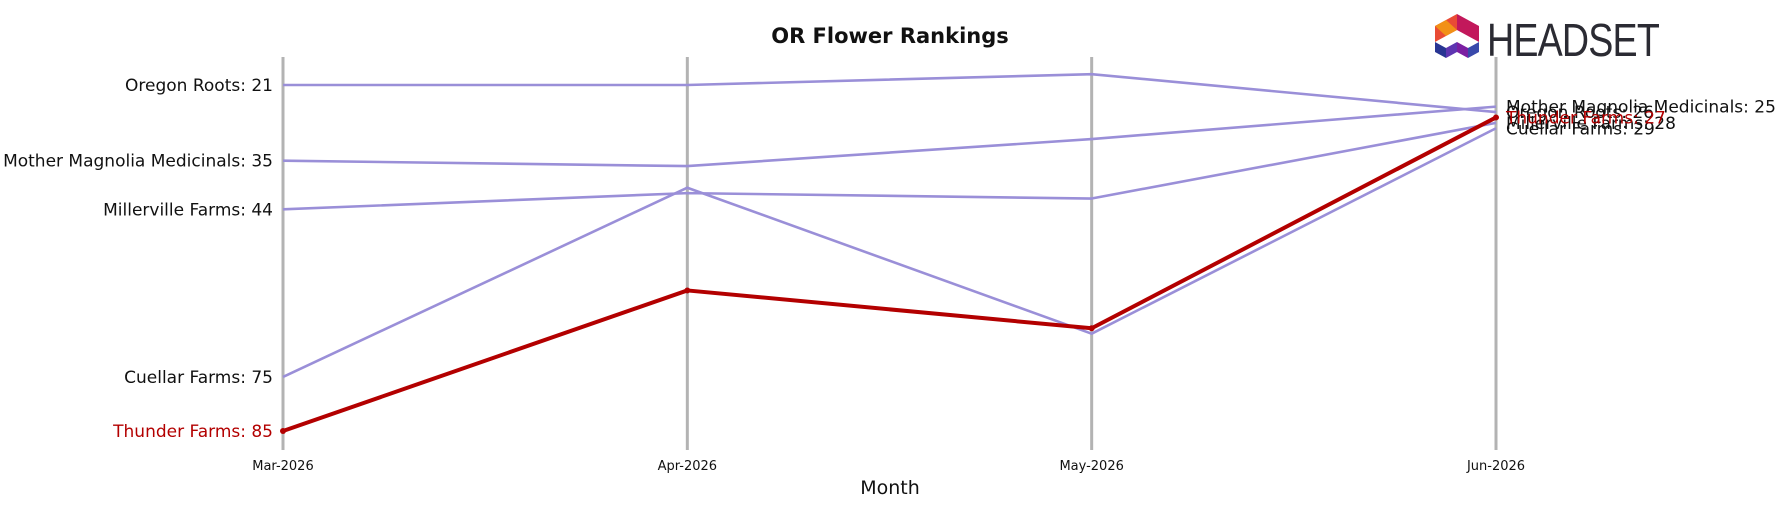  Describe the element at coordinates (138, 162) in the screenshot. I see `start-label: Mother Magnolia Medicinals: 35` at that location.